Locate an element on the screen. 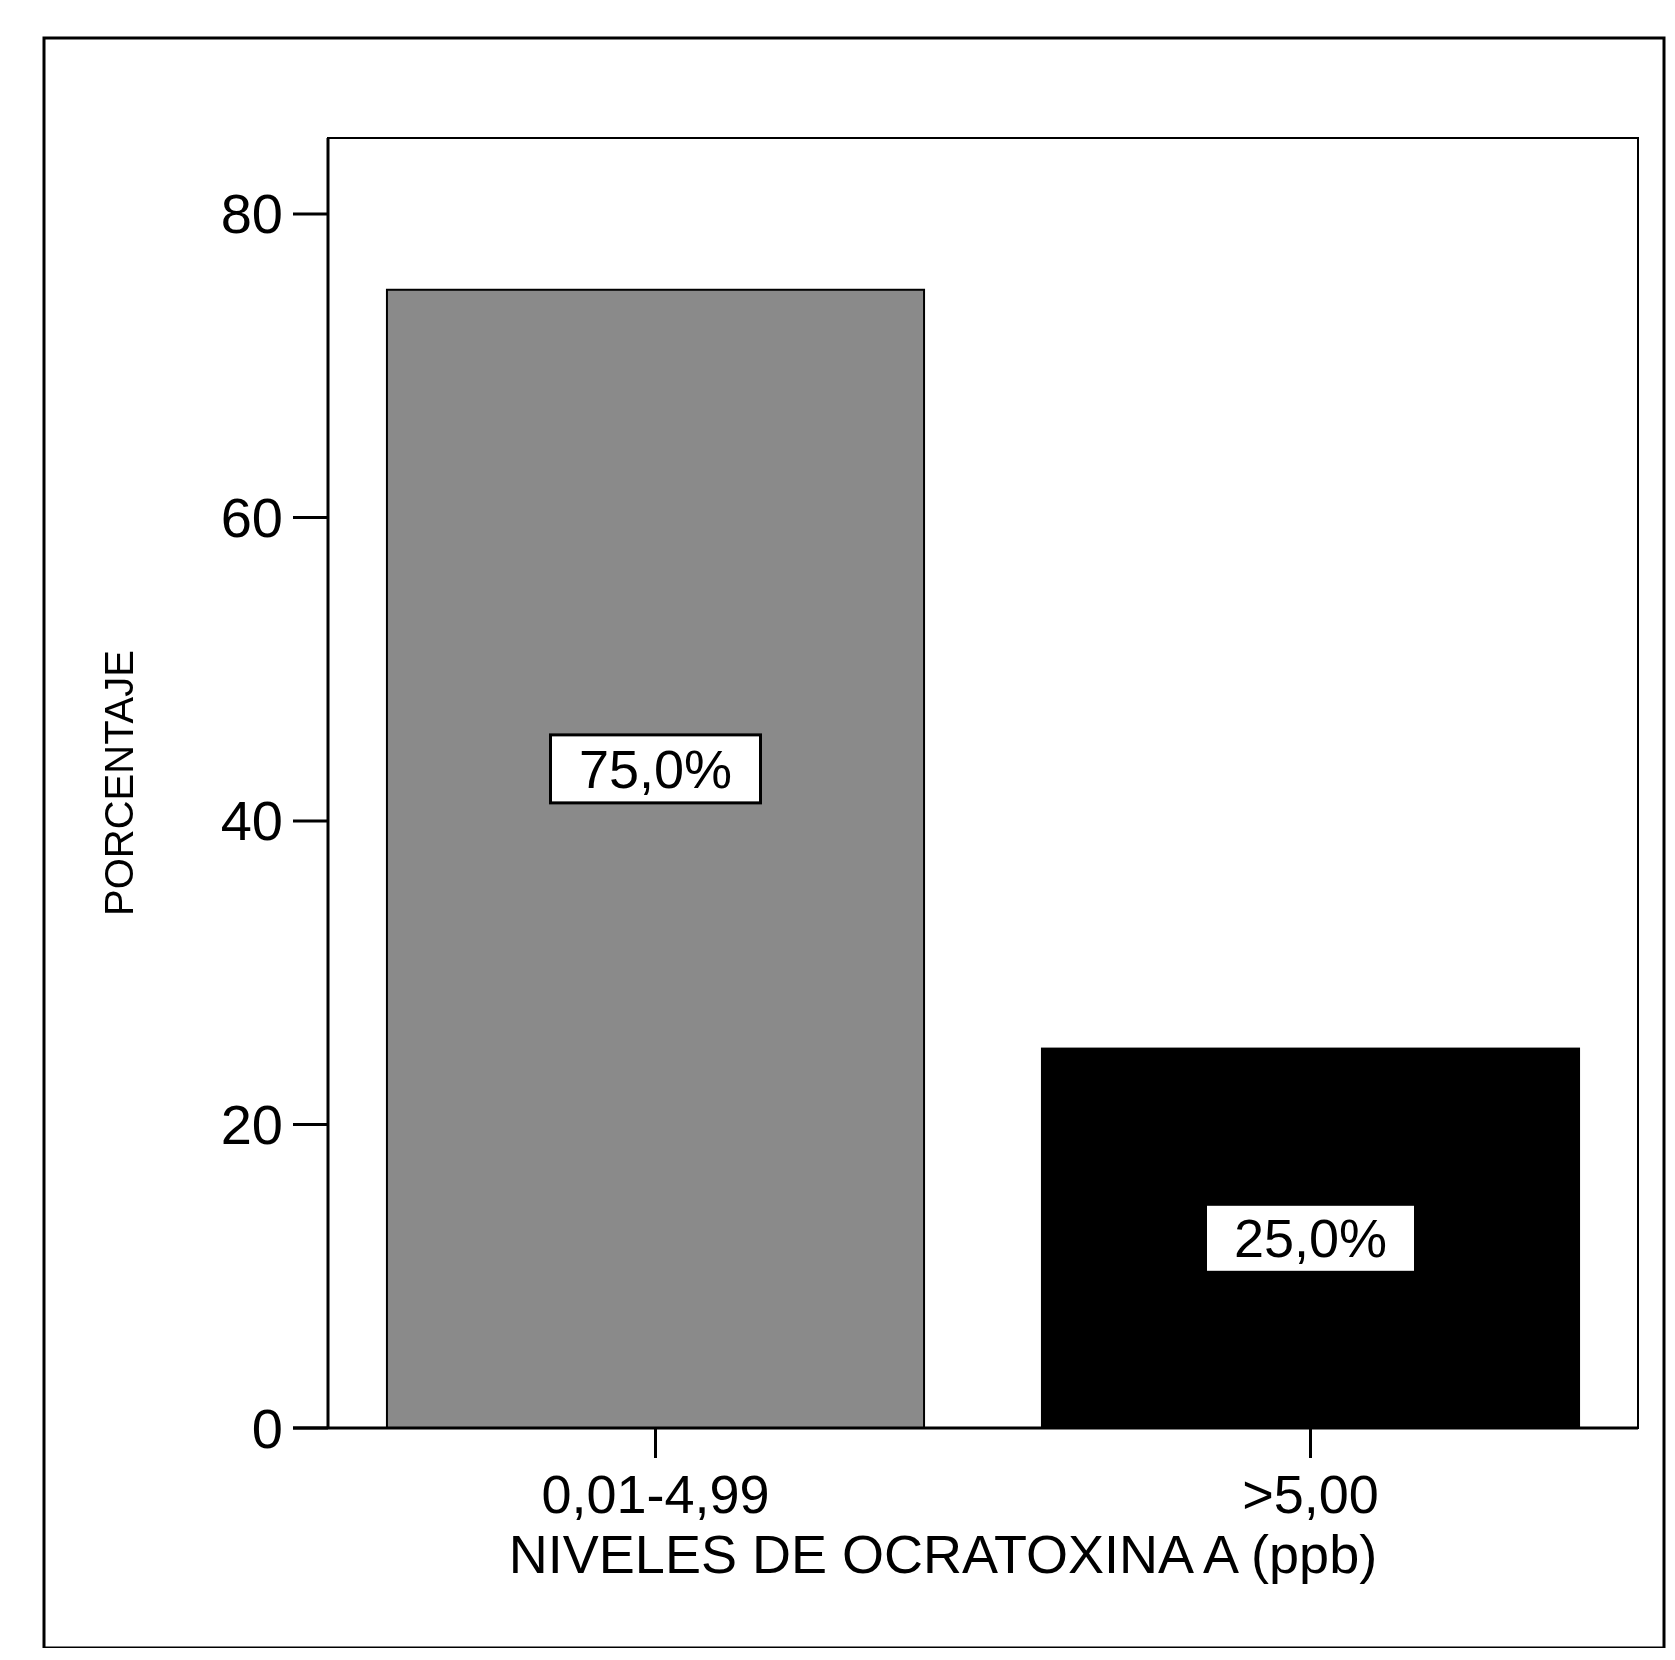 This screenshot has height=1660, width=1675. data-label: 75,0% is located at coordinates (655, 768).